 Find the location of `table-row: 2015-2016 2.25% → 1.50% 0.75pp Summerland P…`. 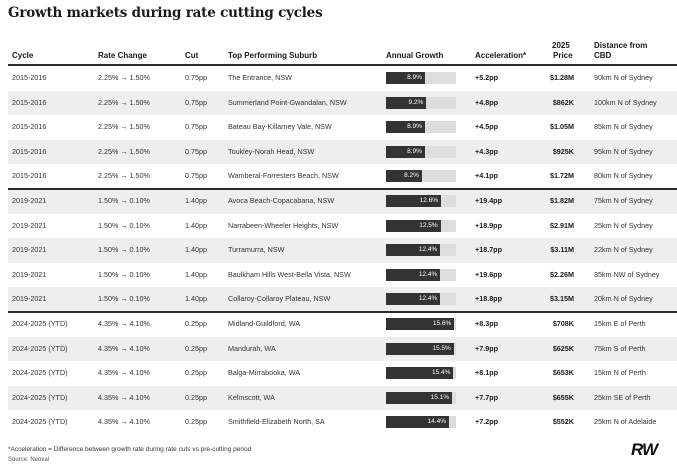

table-row: 2015-2016 2.25% → 1.50% 0.75pp Summerland P… is located at coordinates (342, 103).